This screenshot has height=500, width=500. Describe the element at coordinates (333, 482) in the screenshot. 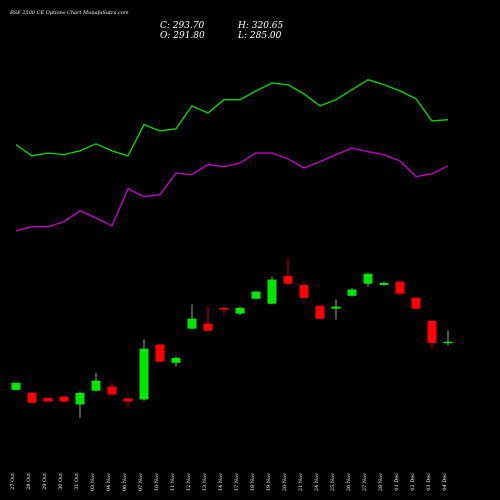

I see `x-tick-label: 25 Nov` at that location.